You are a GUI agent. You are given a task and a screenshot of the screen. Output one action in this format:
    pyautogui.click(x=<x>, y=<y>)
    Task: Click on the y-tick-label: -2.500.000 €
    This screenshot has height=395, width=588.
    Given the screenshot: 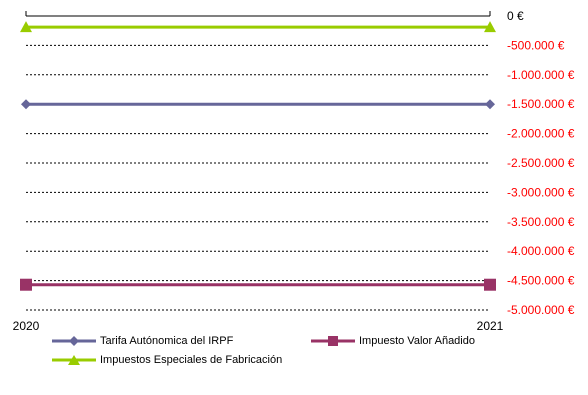 What is the action you would take?
    pyautogui.click(x=541, y=163)
    